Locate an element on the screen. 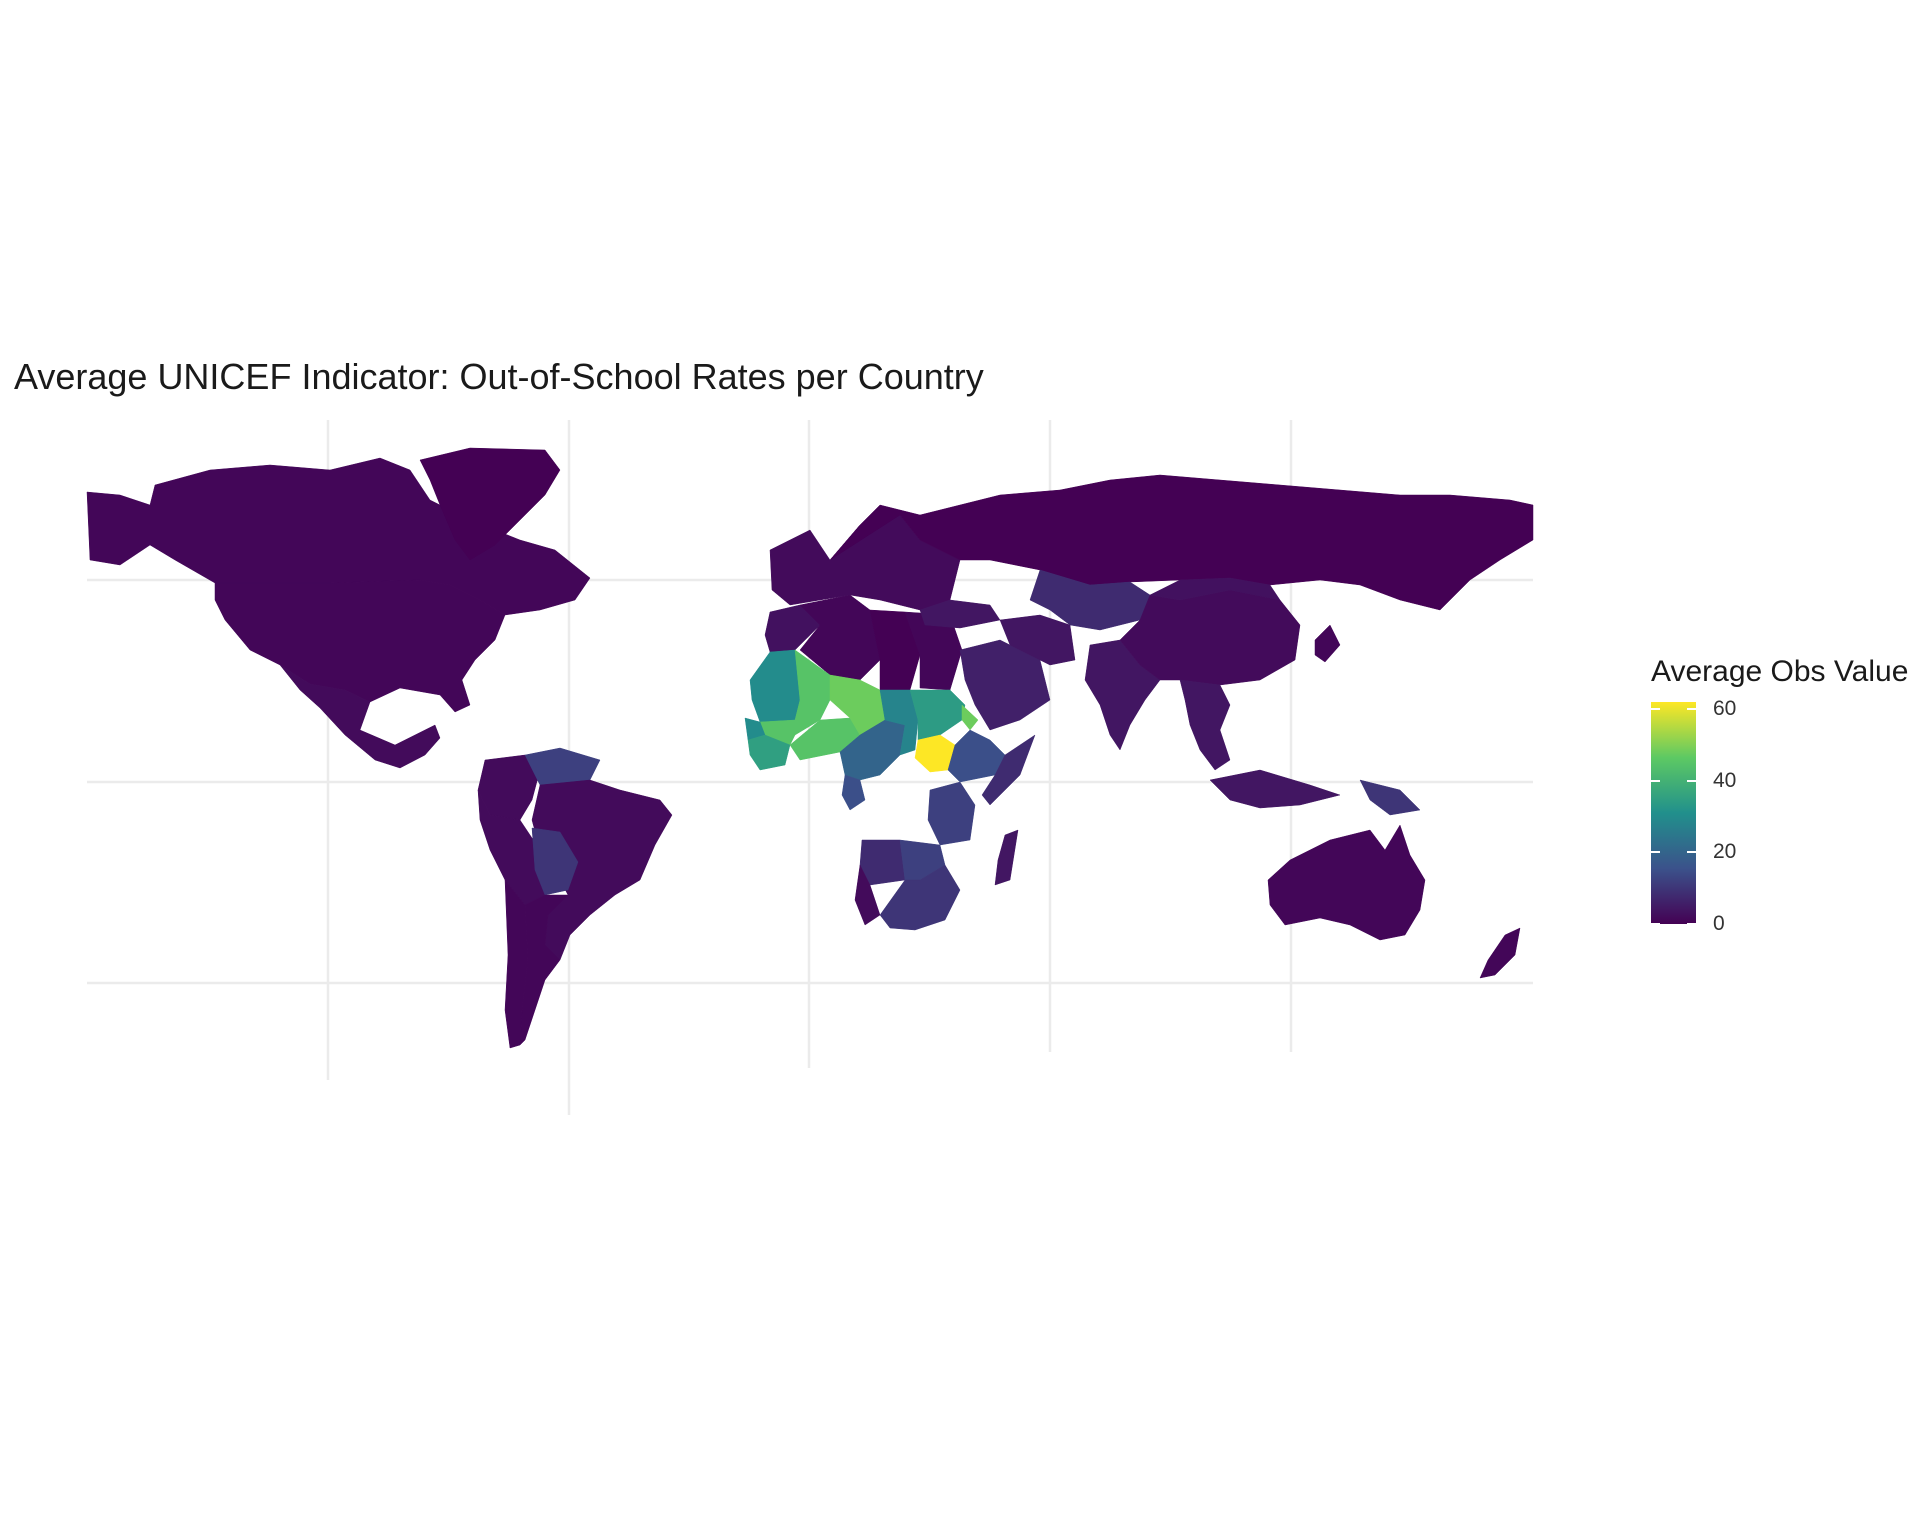  region-greenland is located at coordinates (490, 504).